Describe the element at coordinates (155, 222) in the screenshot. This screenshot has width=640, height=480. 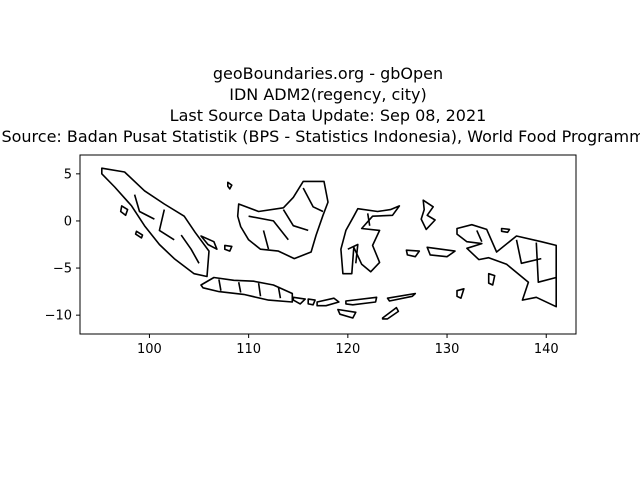
I see `island-sumatra` at that location.